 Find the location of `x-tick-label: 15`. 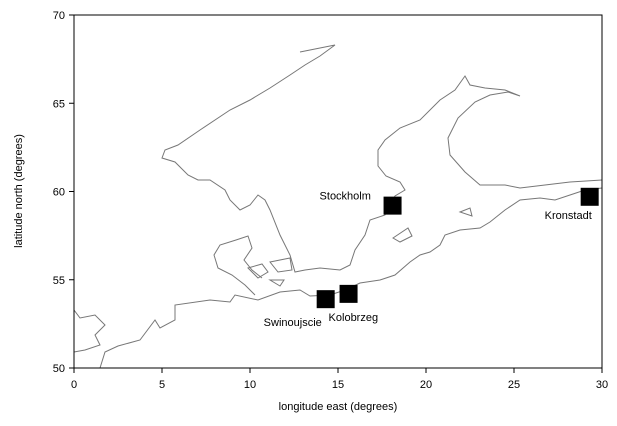

x-tick-label: 15 is located at coordinates (338, 385).